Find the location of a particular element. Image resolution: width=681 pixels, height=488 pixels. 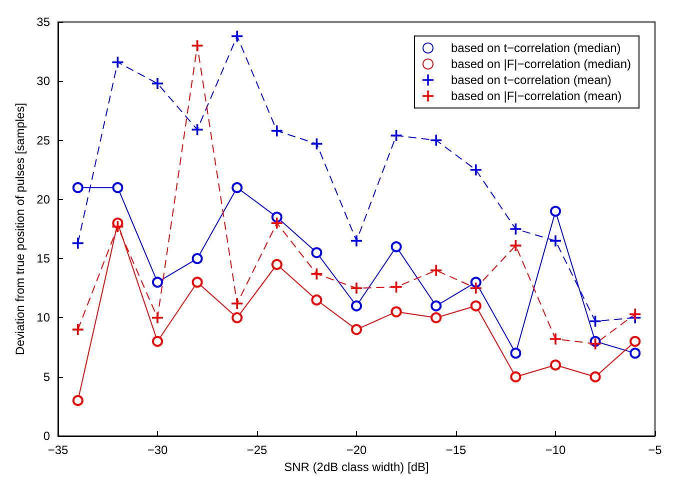

legend-label: based on t−correlation (median) is located at coordinates (536, 48).